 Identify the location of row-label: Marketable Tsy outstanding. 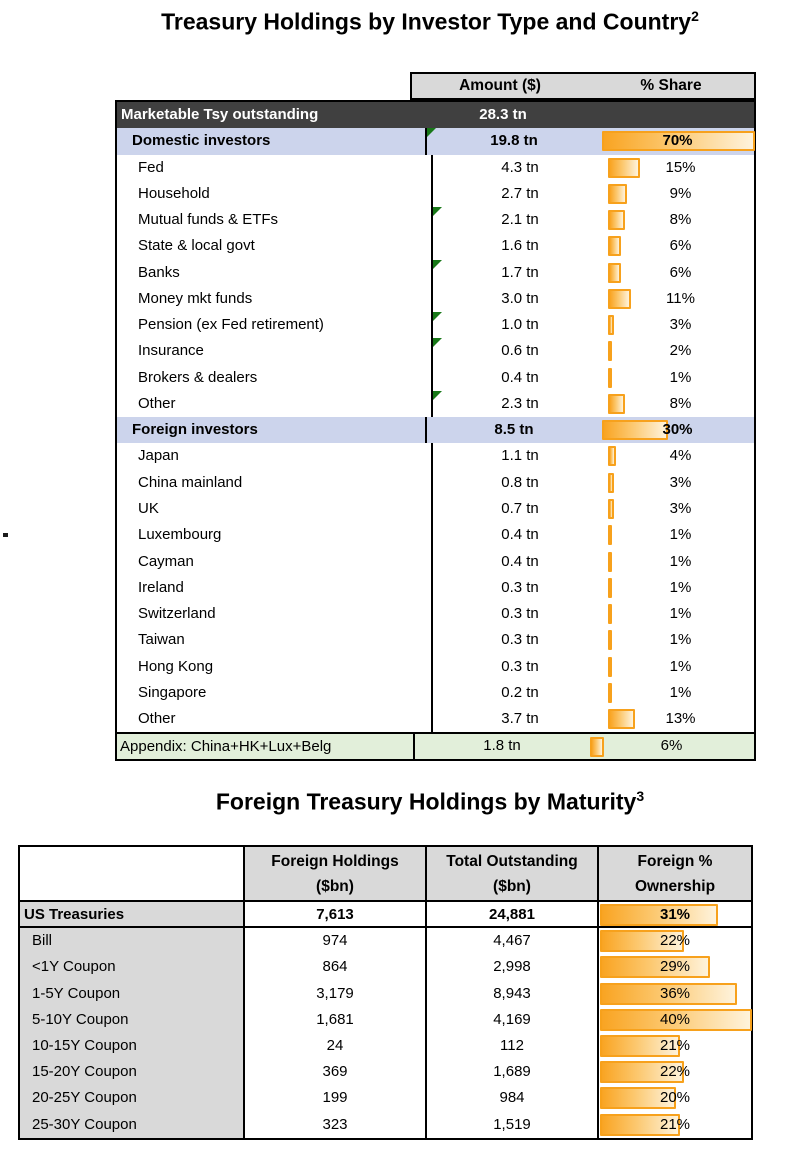
(220, 114).